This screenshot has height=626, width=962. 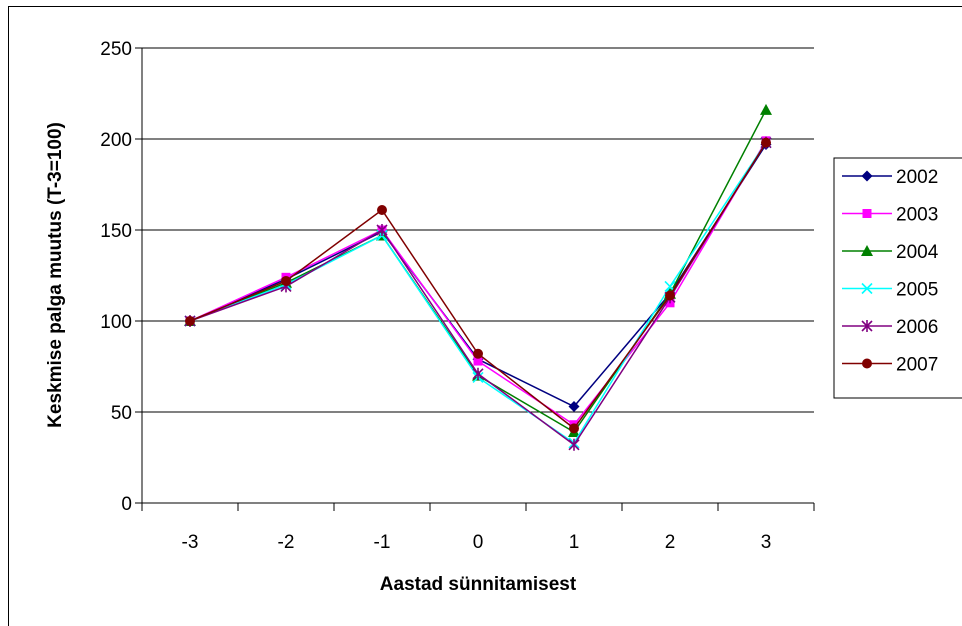 I want to click on x-tick-label-0: 0, so click(x=478, y=542).